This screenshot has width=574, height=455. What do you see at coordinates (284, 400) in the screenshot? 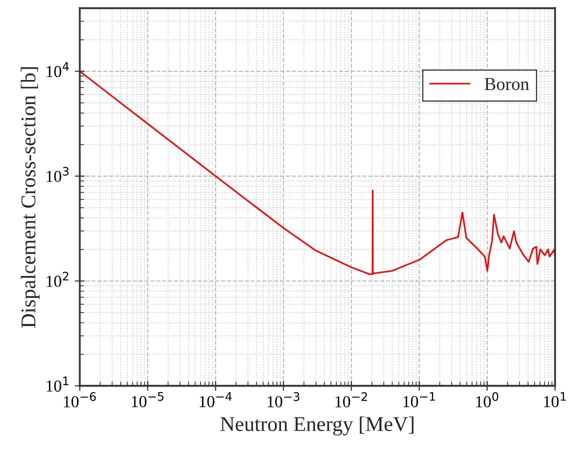
I see `x-tick-label: 10$^{−3}$` at bounding box center [284, 400].